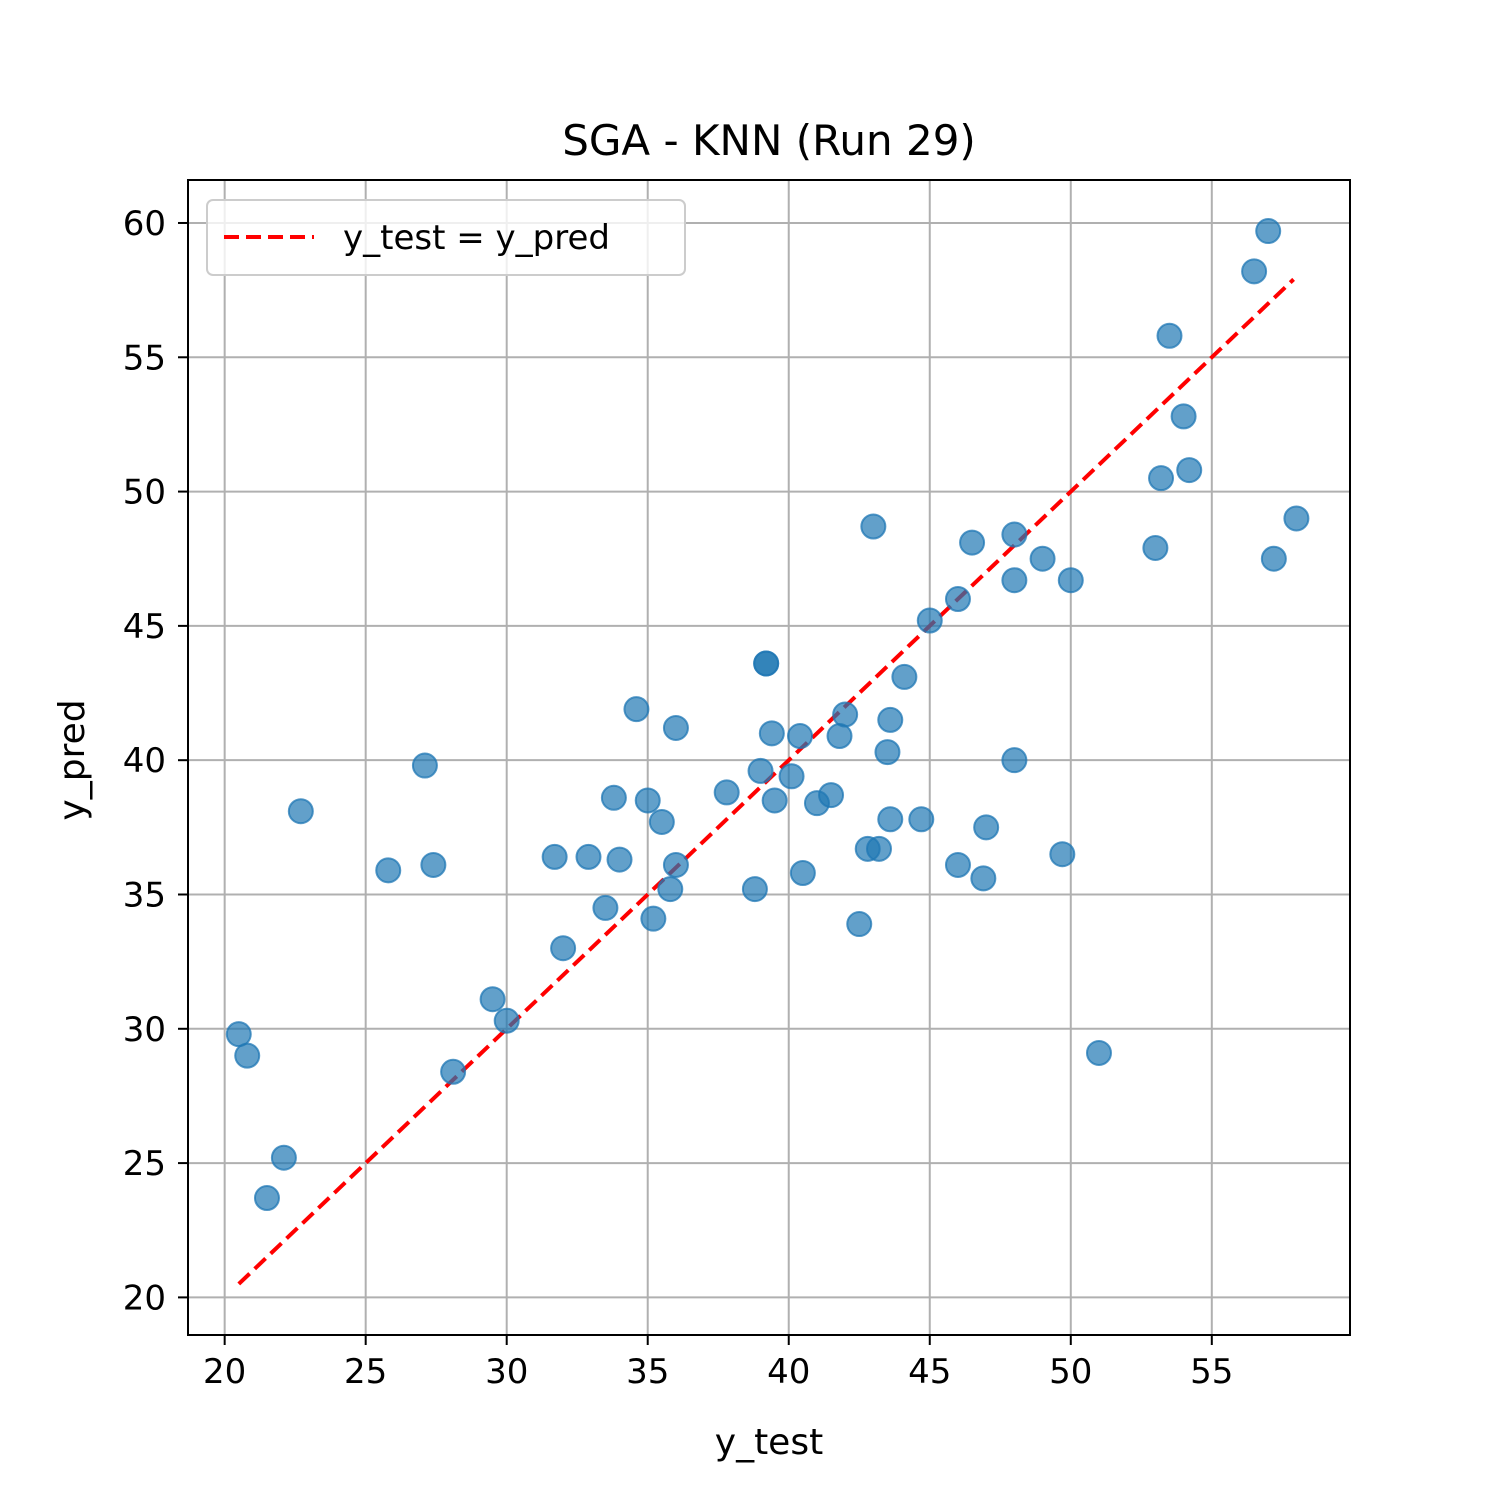 The width and height of the screenshot is (1500, 1505). Describe the element at coordinates (144, 1298) in the screenshot. I see `y-tick-label: 20` at that location.